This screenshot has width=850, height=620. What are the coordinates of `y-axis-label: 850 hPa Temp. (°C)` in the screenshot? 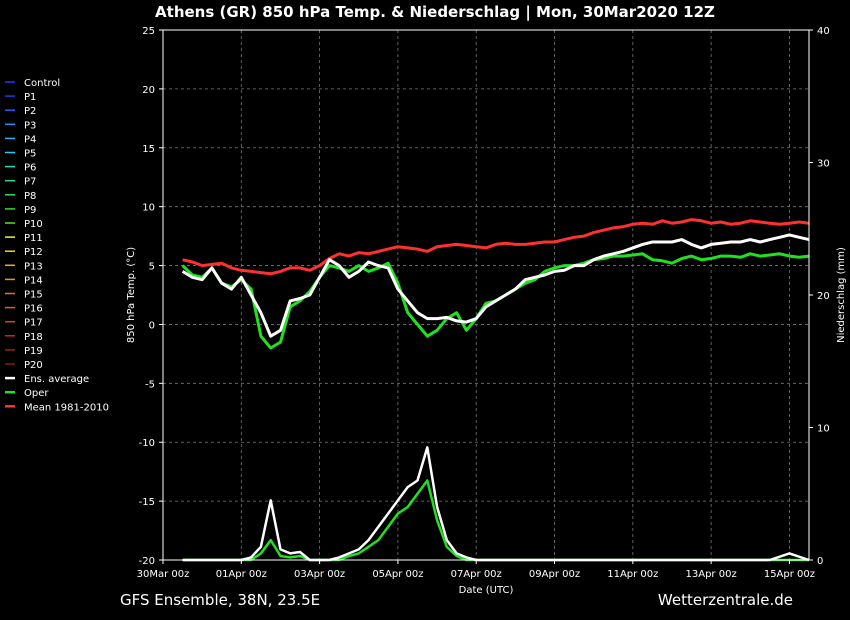 It's located at (131, 295).